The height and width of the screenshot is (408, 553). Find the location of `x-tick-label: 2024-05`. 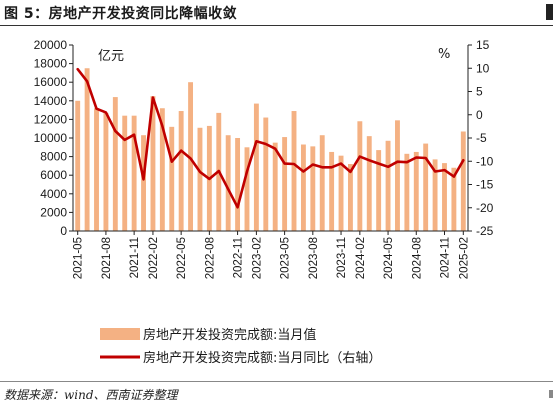

x-tick-label: 2024-05 is located at coordinates (389, 258).